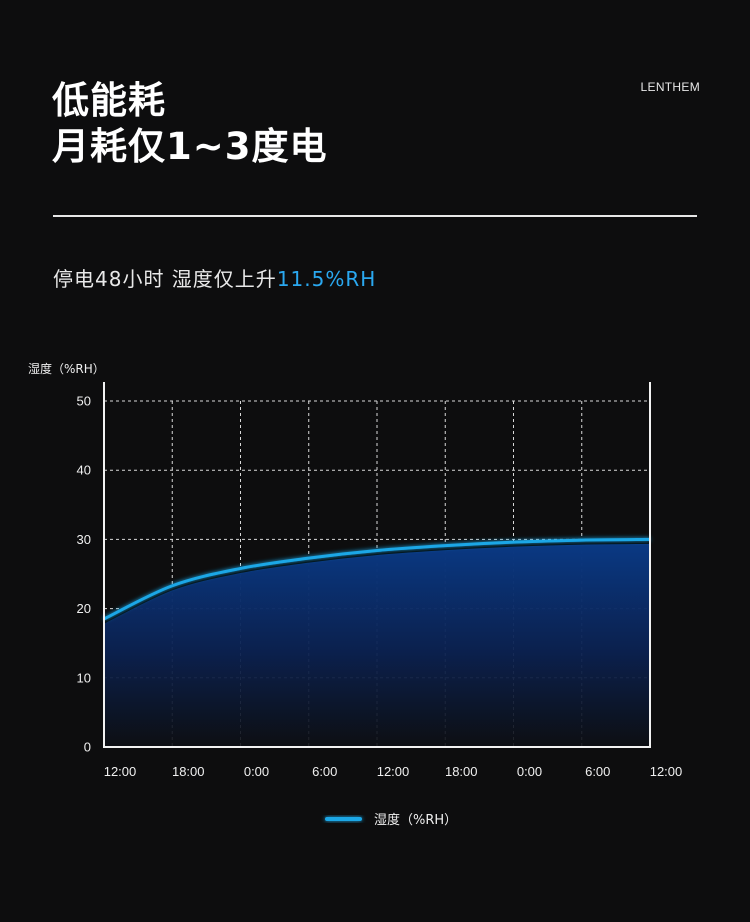 This screenshot has height=922, width=750. Describe the element at coordinates (84, 470) in the screenshot. I see `y-tick-label: 40` at that location.